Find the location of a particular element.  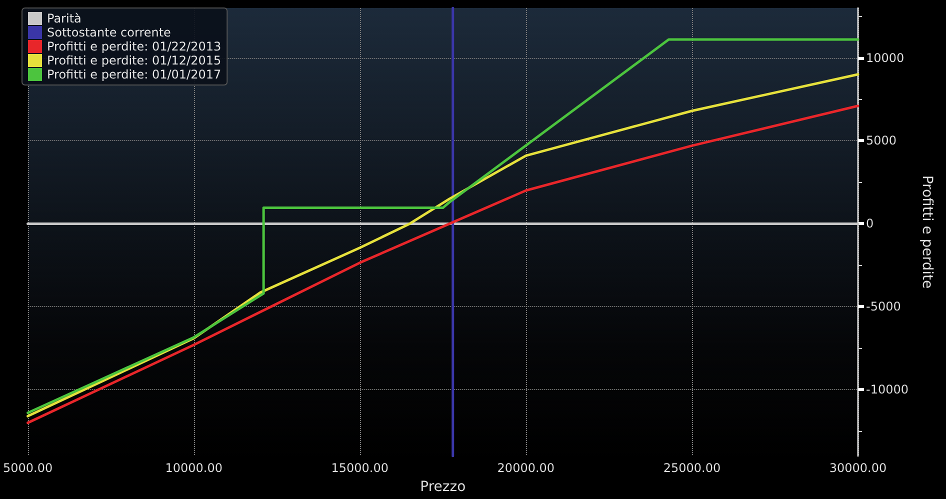

y-tick-label: 10000 is located at coordinates (885, 57).